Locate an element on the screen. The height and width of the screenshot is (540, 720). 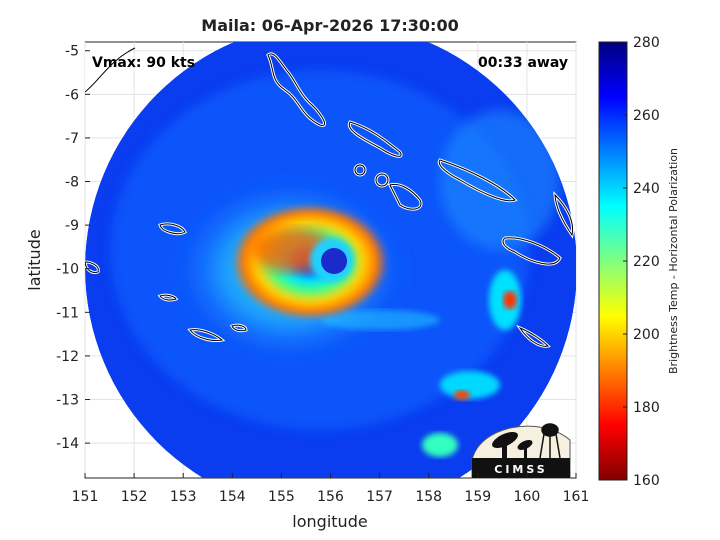
vmax-label: Vmax: 90 kts is located at coordinates (143, 63).